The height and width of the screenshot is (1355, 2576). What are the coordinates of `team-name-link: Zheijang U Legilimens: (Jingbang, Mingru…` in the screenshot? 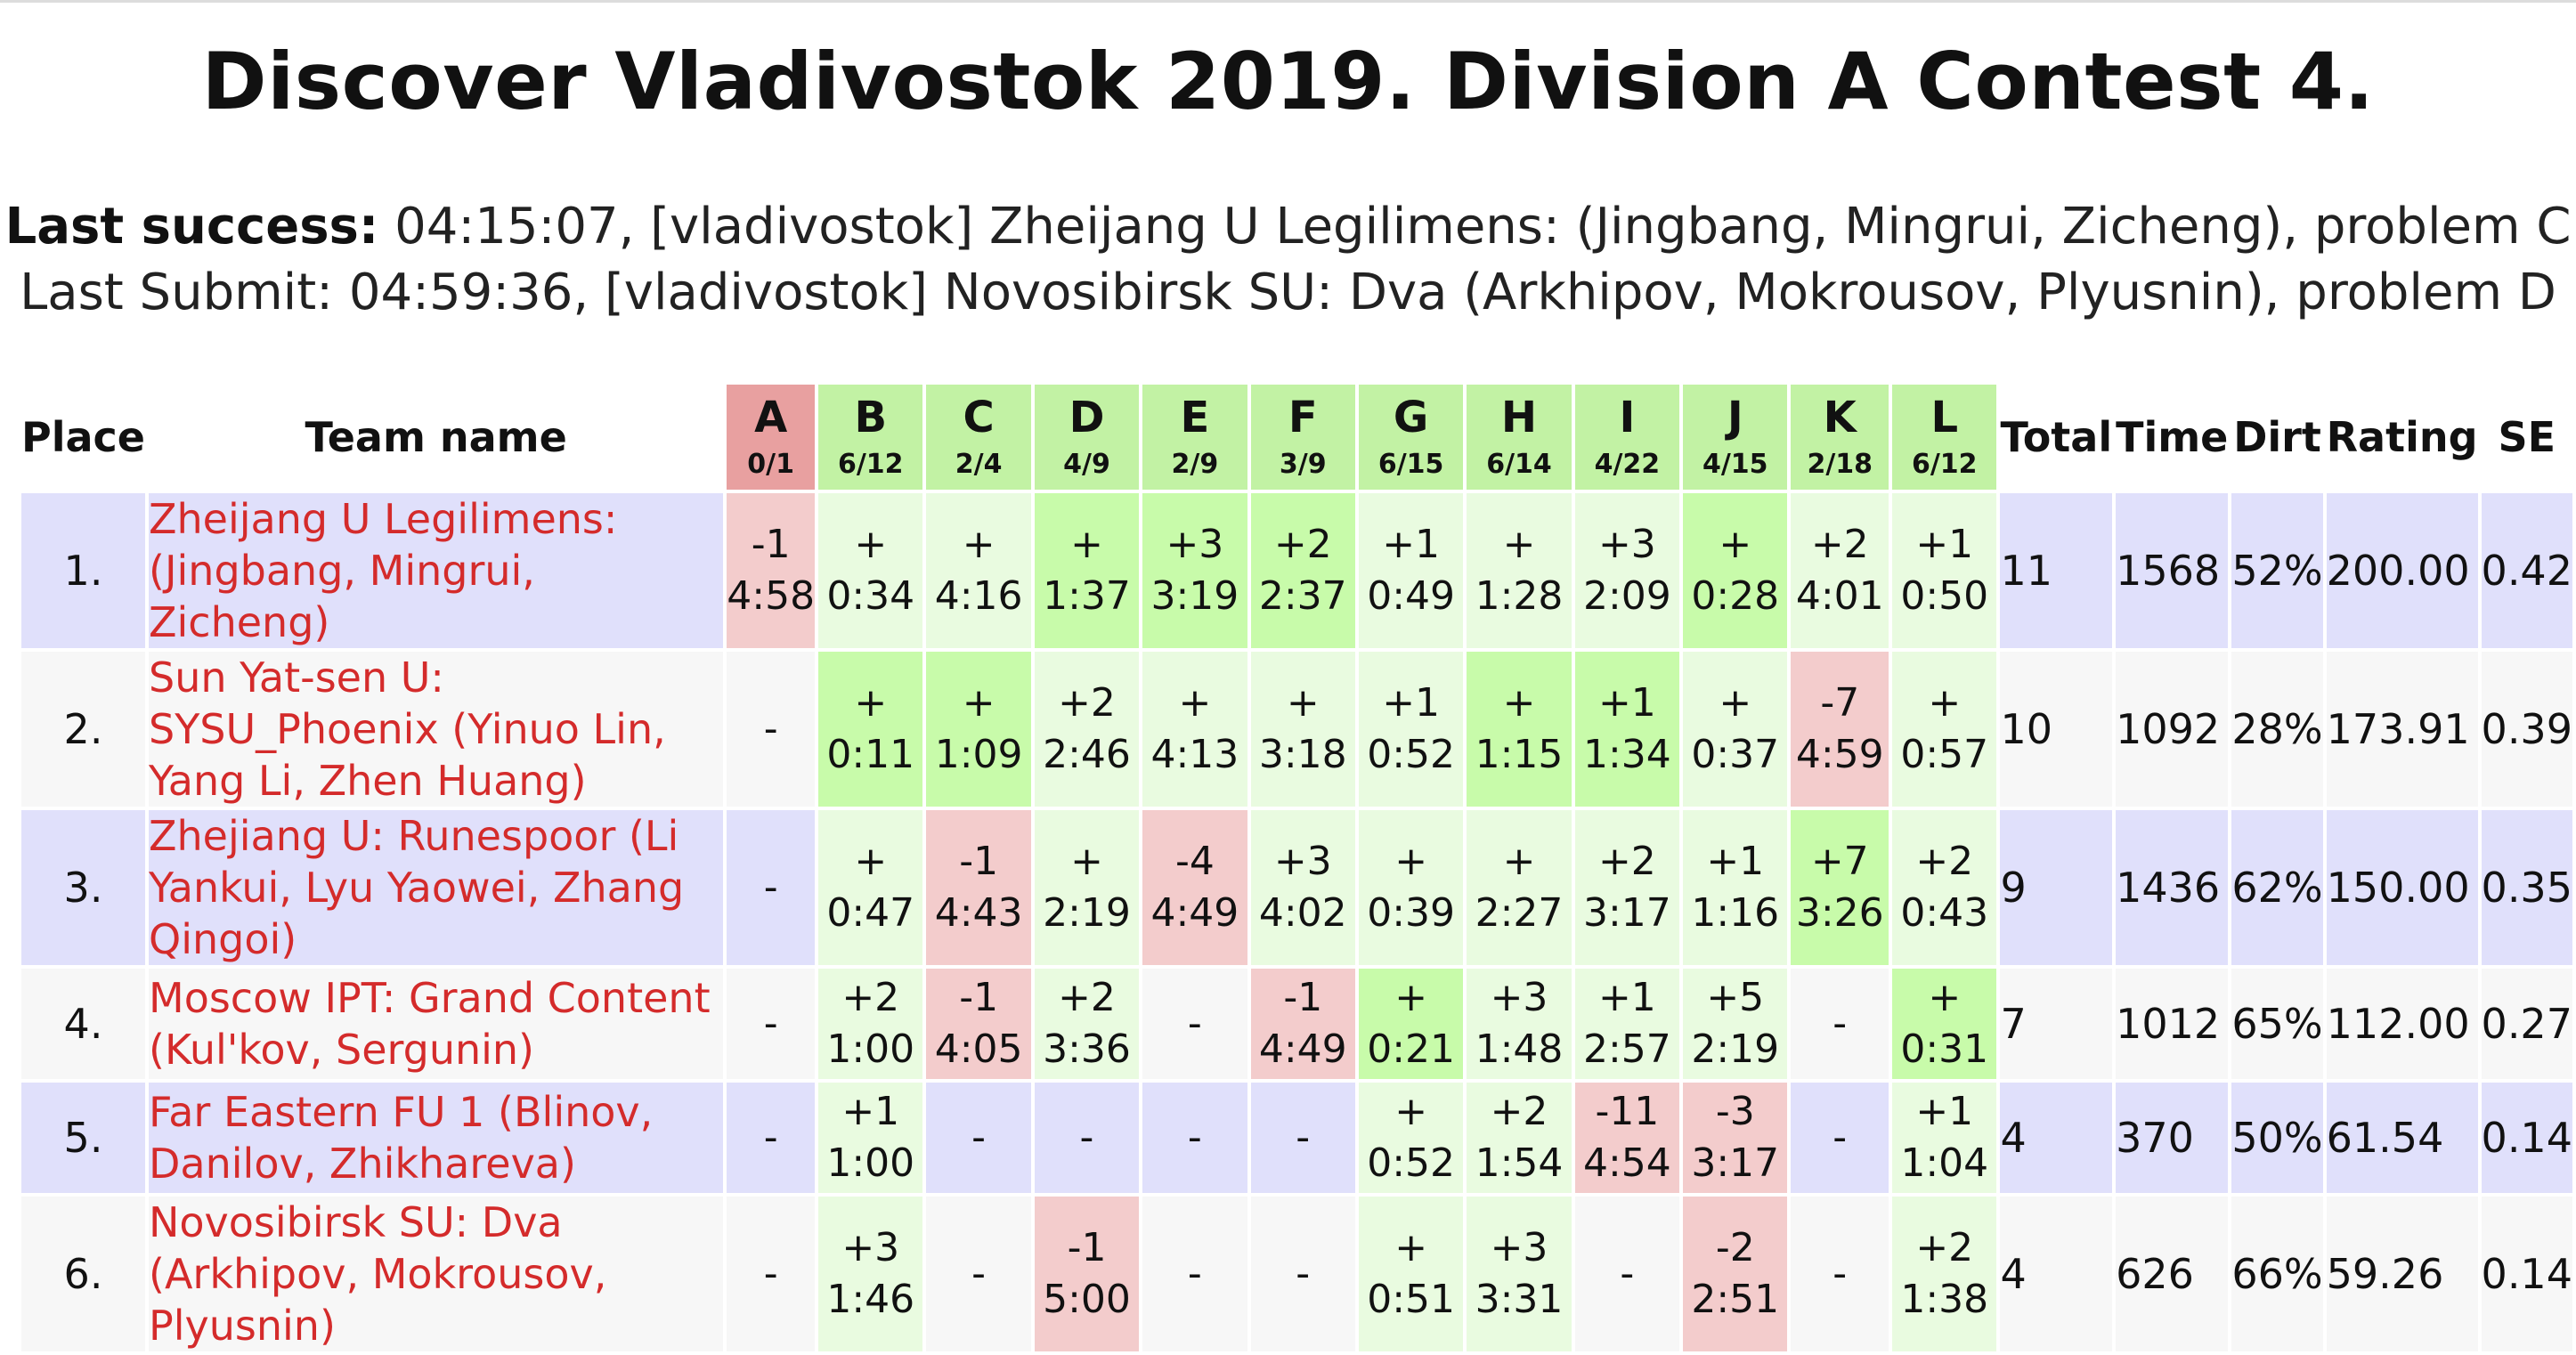 It's located at (436, 570).